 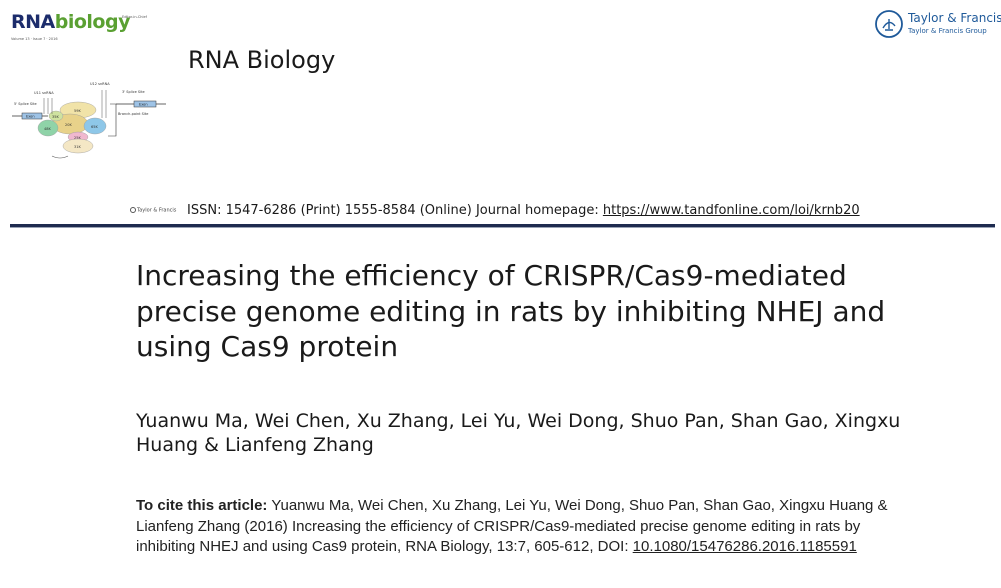 What do you see at coordinates (77, 147) in the screenshot?
I see `label-31k: 31K` at bounding box center [77, 147].